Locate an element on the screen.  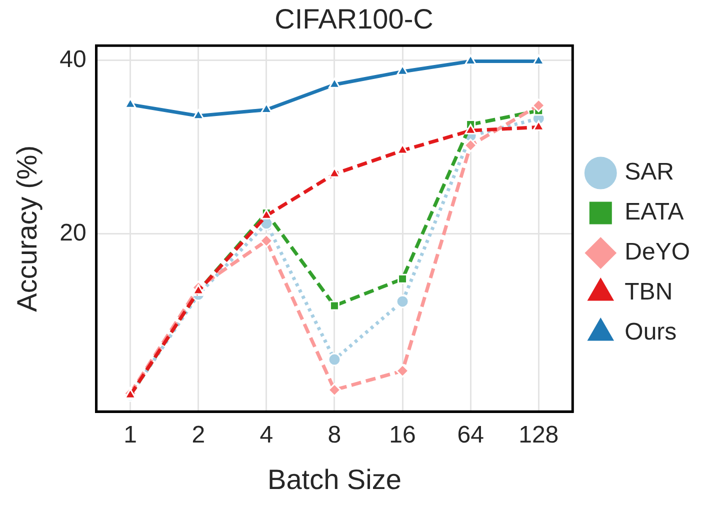
x-axis-title: Batch Size is located at coordinates (335, 479).